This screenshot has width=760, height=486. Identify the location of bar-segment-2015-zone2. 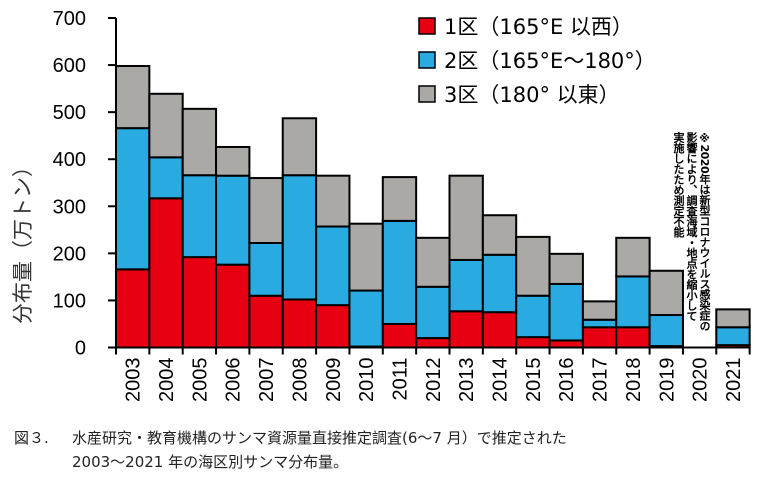
(533, 316).